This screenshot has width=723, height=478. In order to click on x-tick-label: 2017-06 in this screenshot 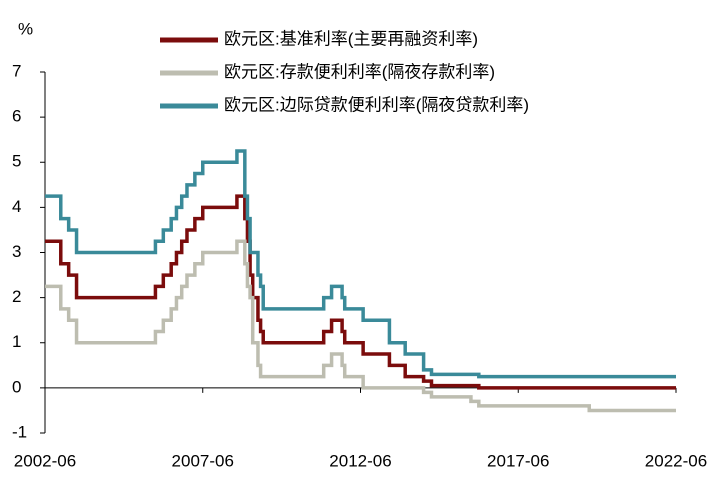, I will do `click(518, 460)`.